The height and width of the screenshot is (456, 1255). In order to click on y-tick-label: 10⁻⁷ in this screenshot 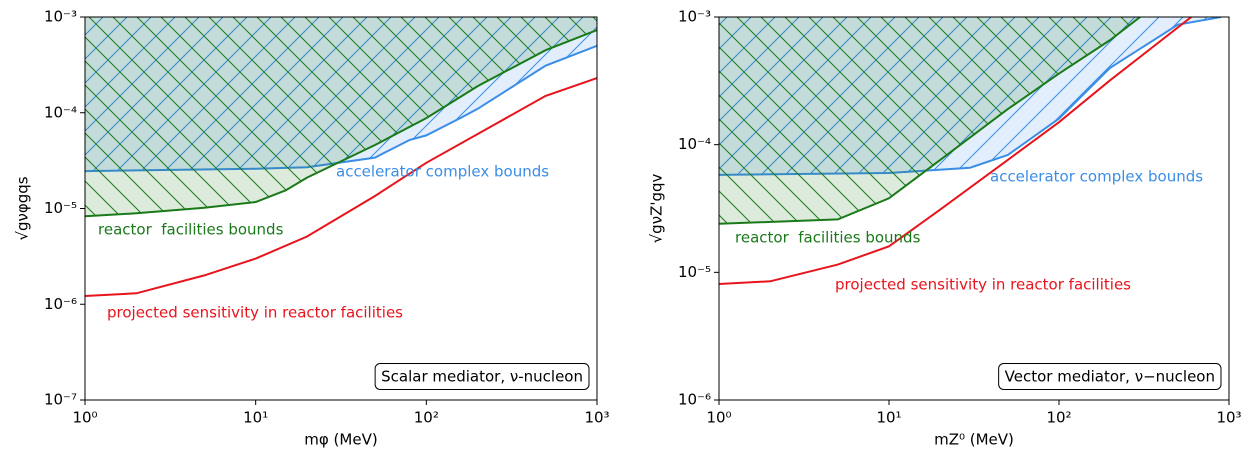, I will do `click(60, 400)`.